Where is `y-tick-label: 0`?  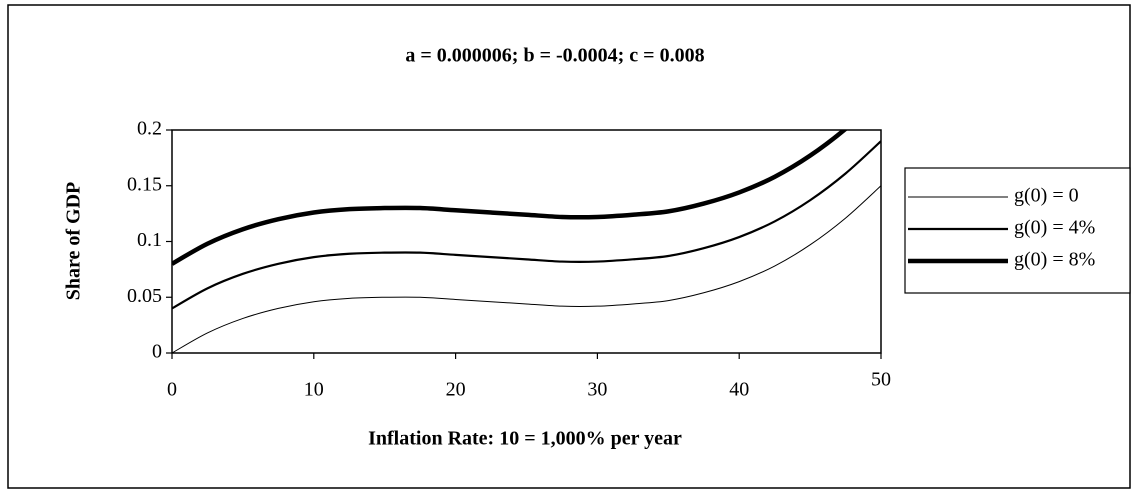 y-tick-label: 0 is located at coordinates (157, 352).